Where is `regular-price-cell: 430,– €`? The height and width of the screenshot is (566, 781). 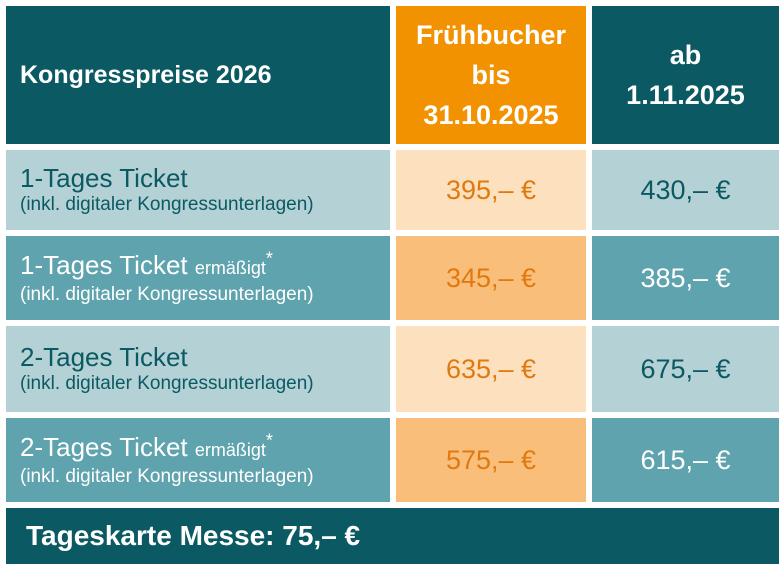 regular-price-cell: 430,– € is located at coordinates (685, 190).